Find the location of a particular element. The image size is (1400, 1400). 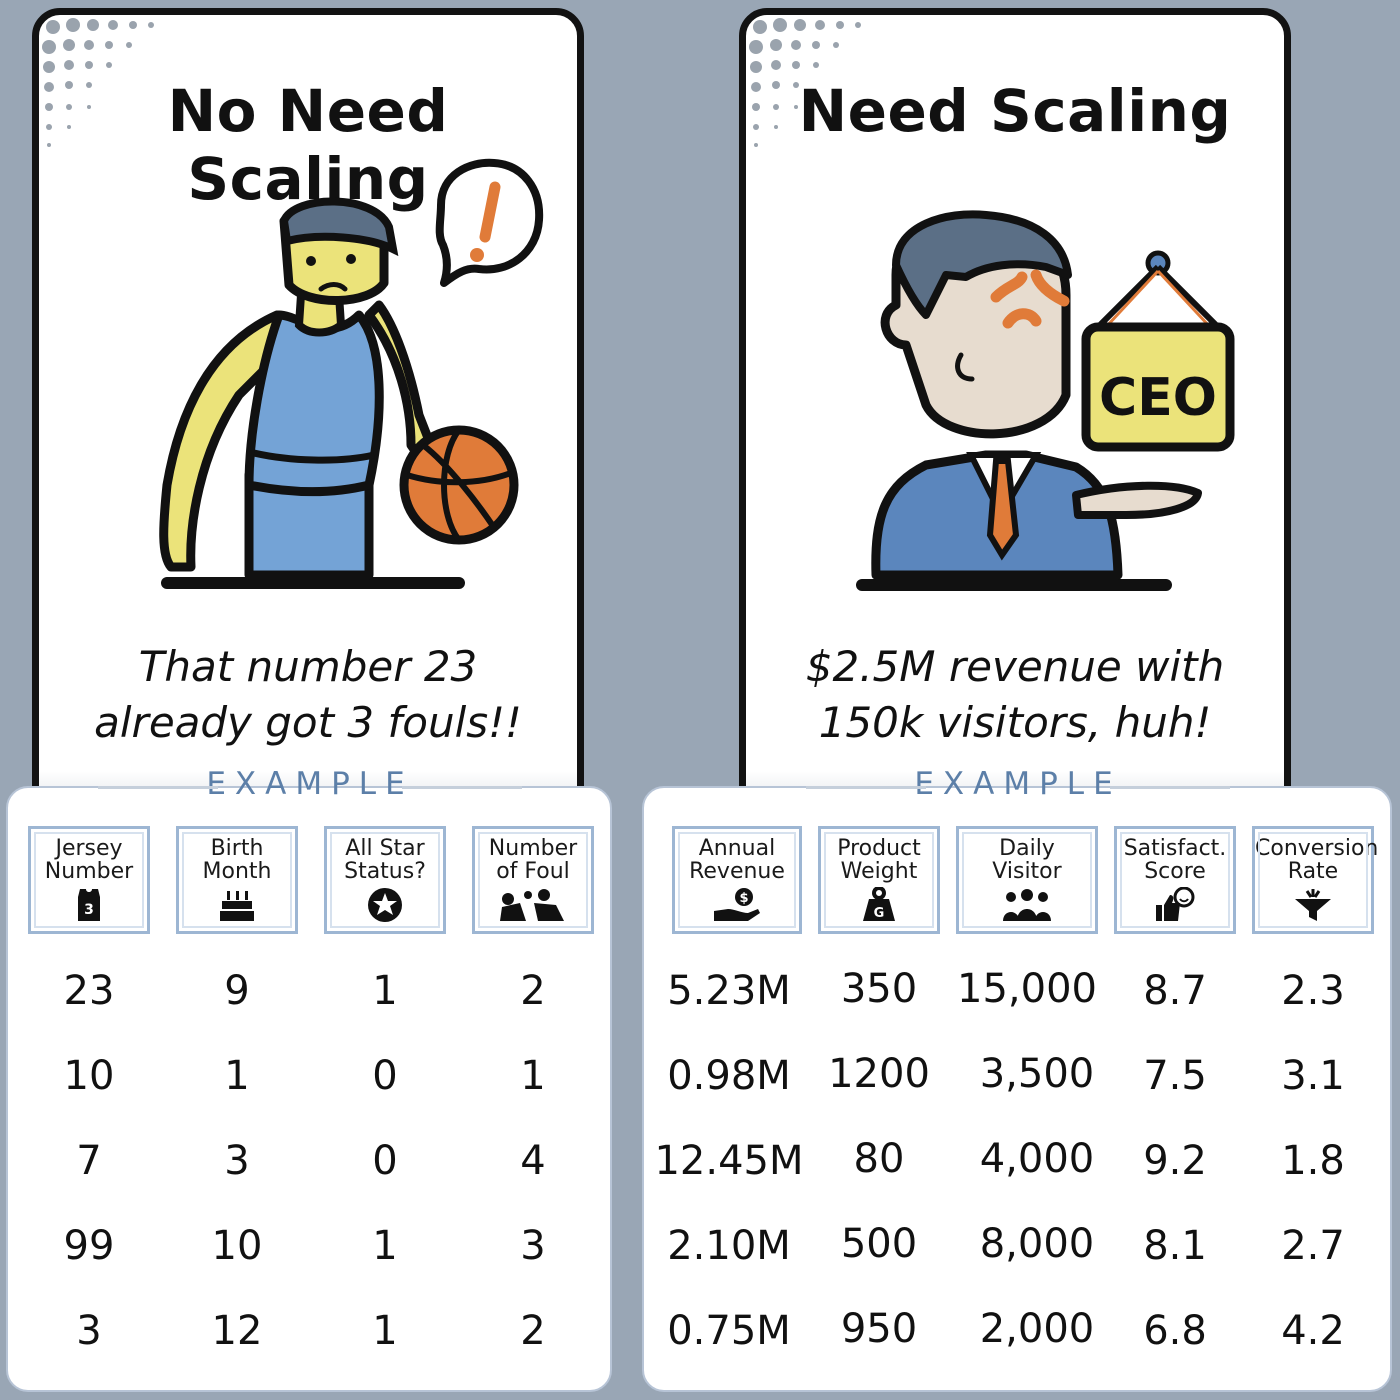

column-header-line-2: Weight is located at coordinates (879, 871).